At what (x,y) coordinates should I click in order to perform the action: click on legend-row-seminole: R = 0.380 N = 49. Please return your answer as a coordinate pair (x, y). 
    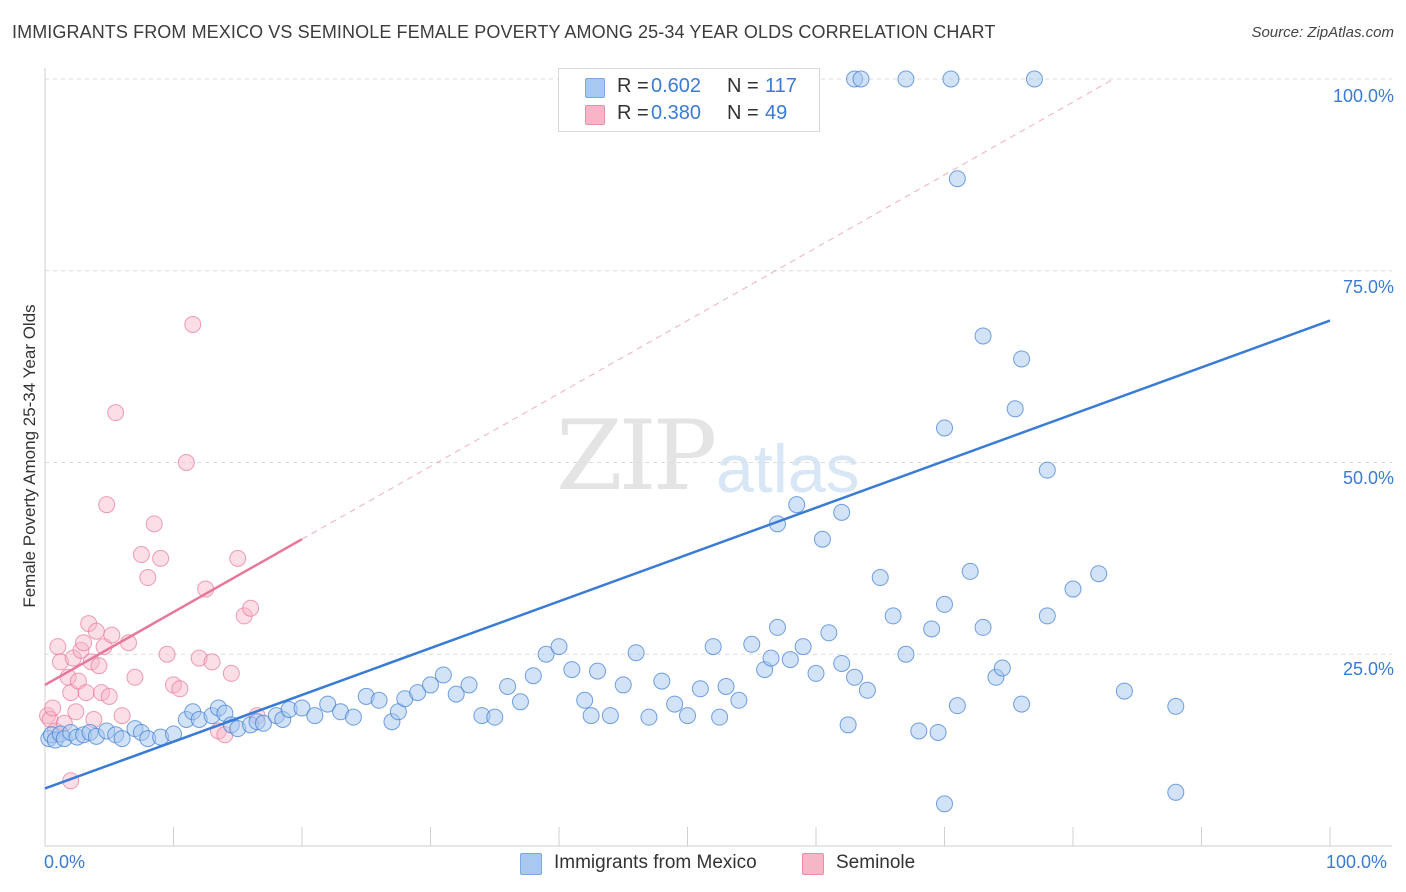
    Looking at the image, I should click on (689, 114).